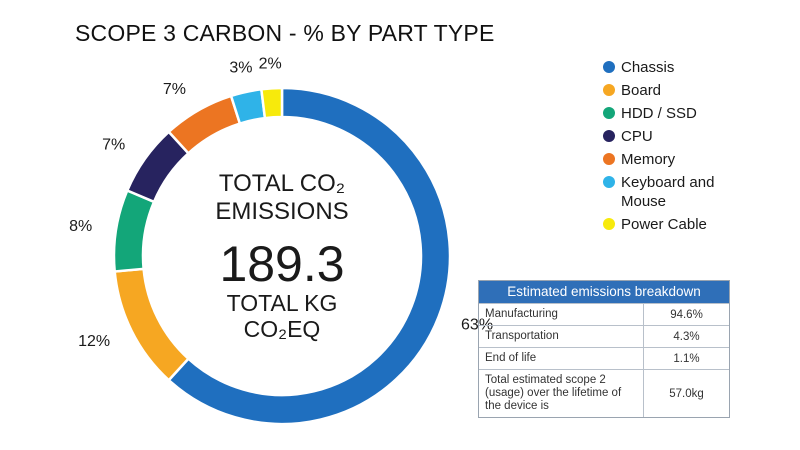 This screenshot has width=800, height=450. I want to click on legend-item: HDD / SSD, so click(698, 113).